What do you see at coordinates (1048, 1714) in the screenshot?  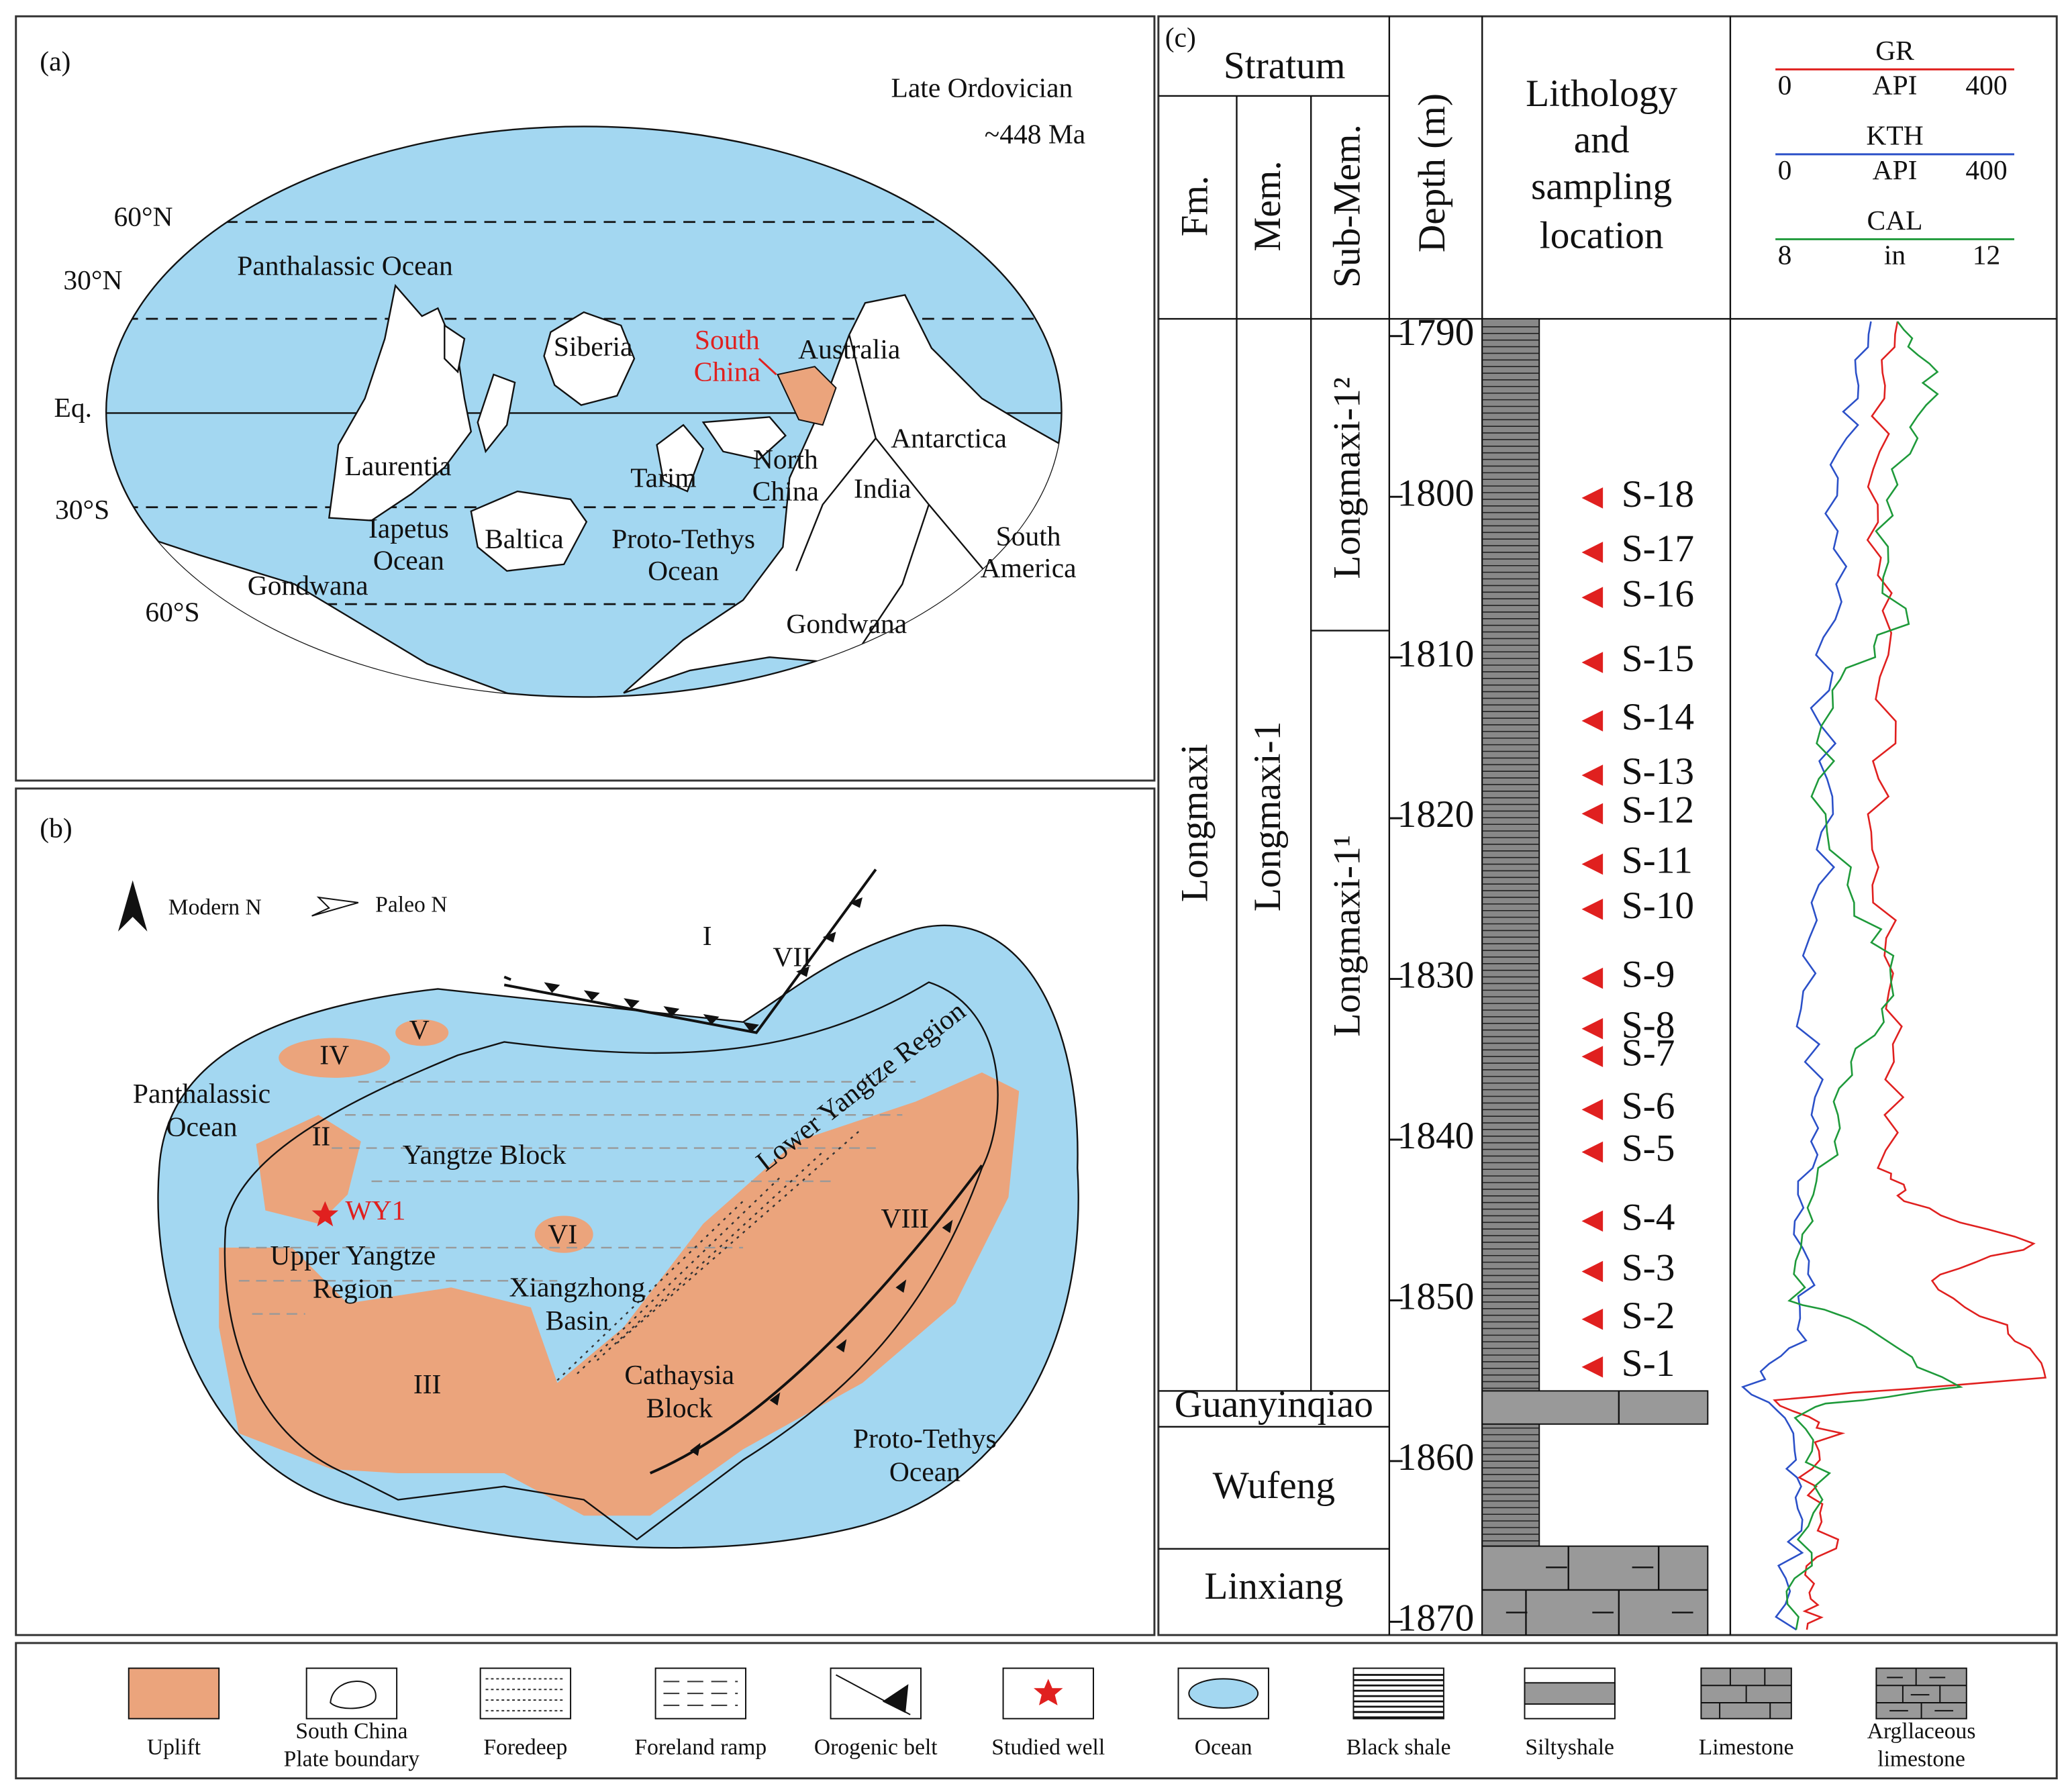 I see `legend-item: Studied well` at bounding box center [1048, 1714].